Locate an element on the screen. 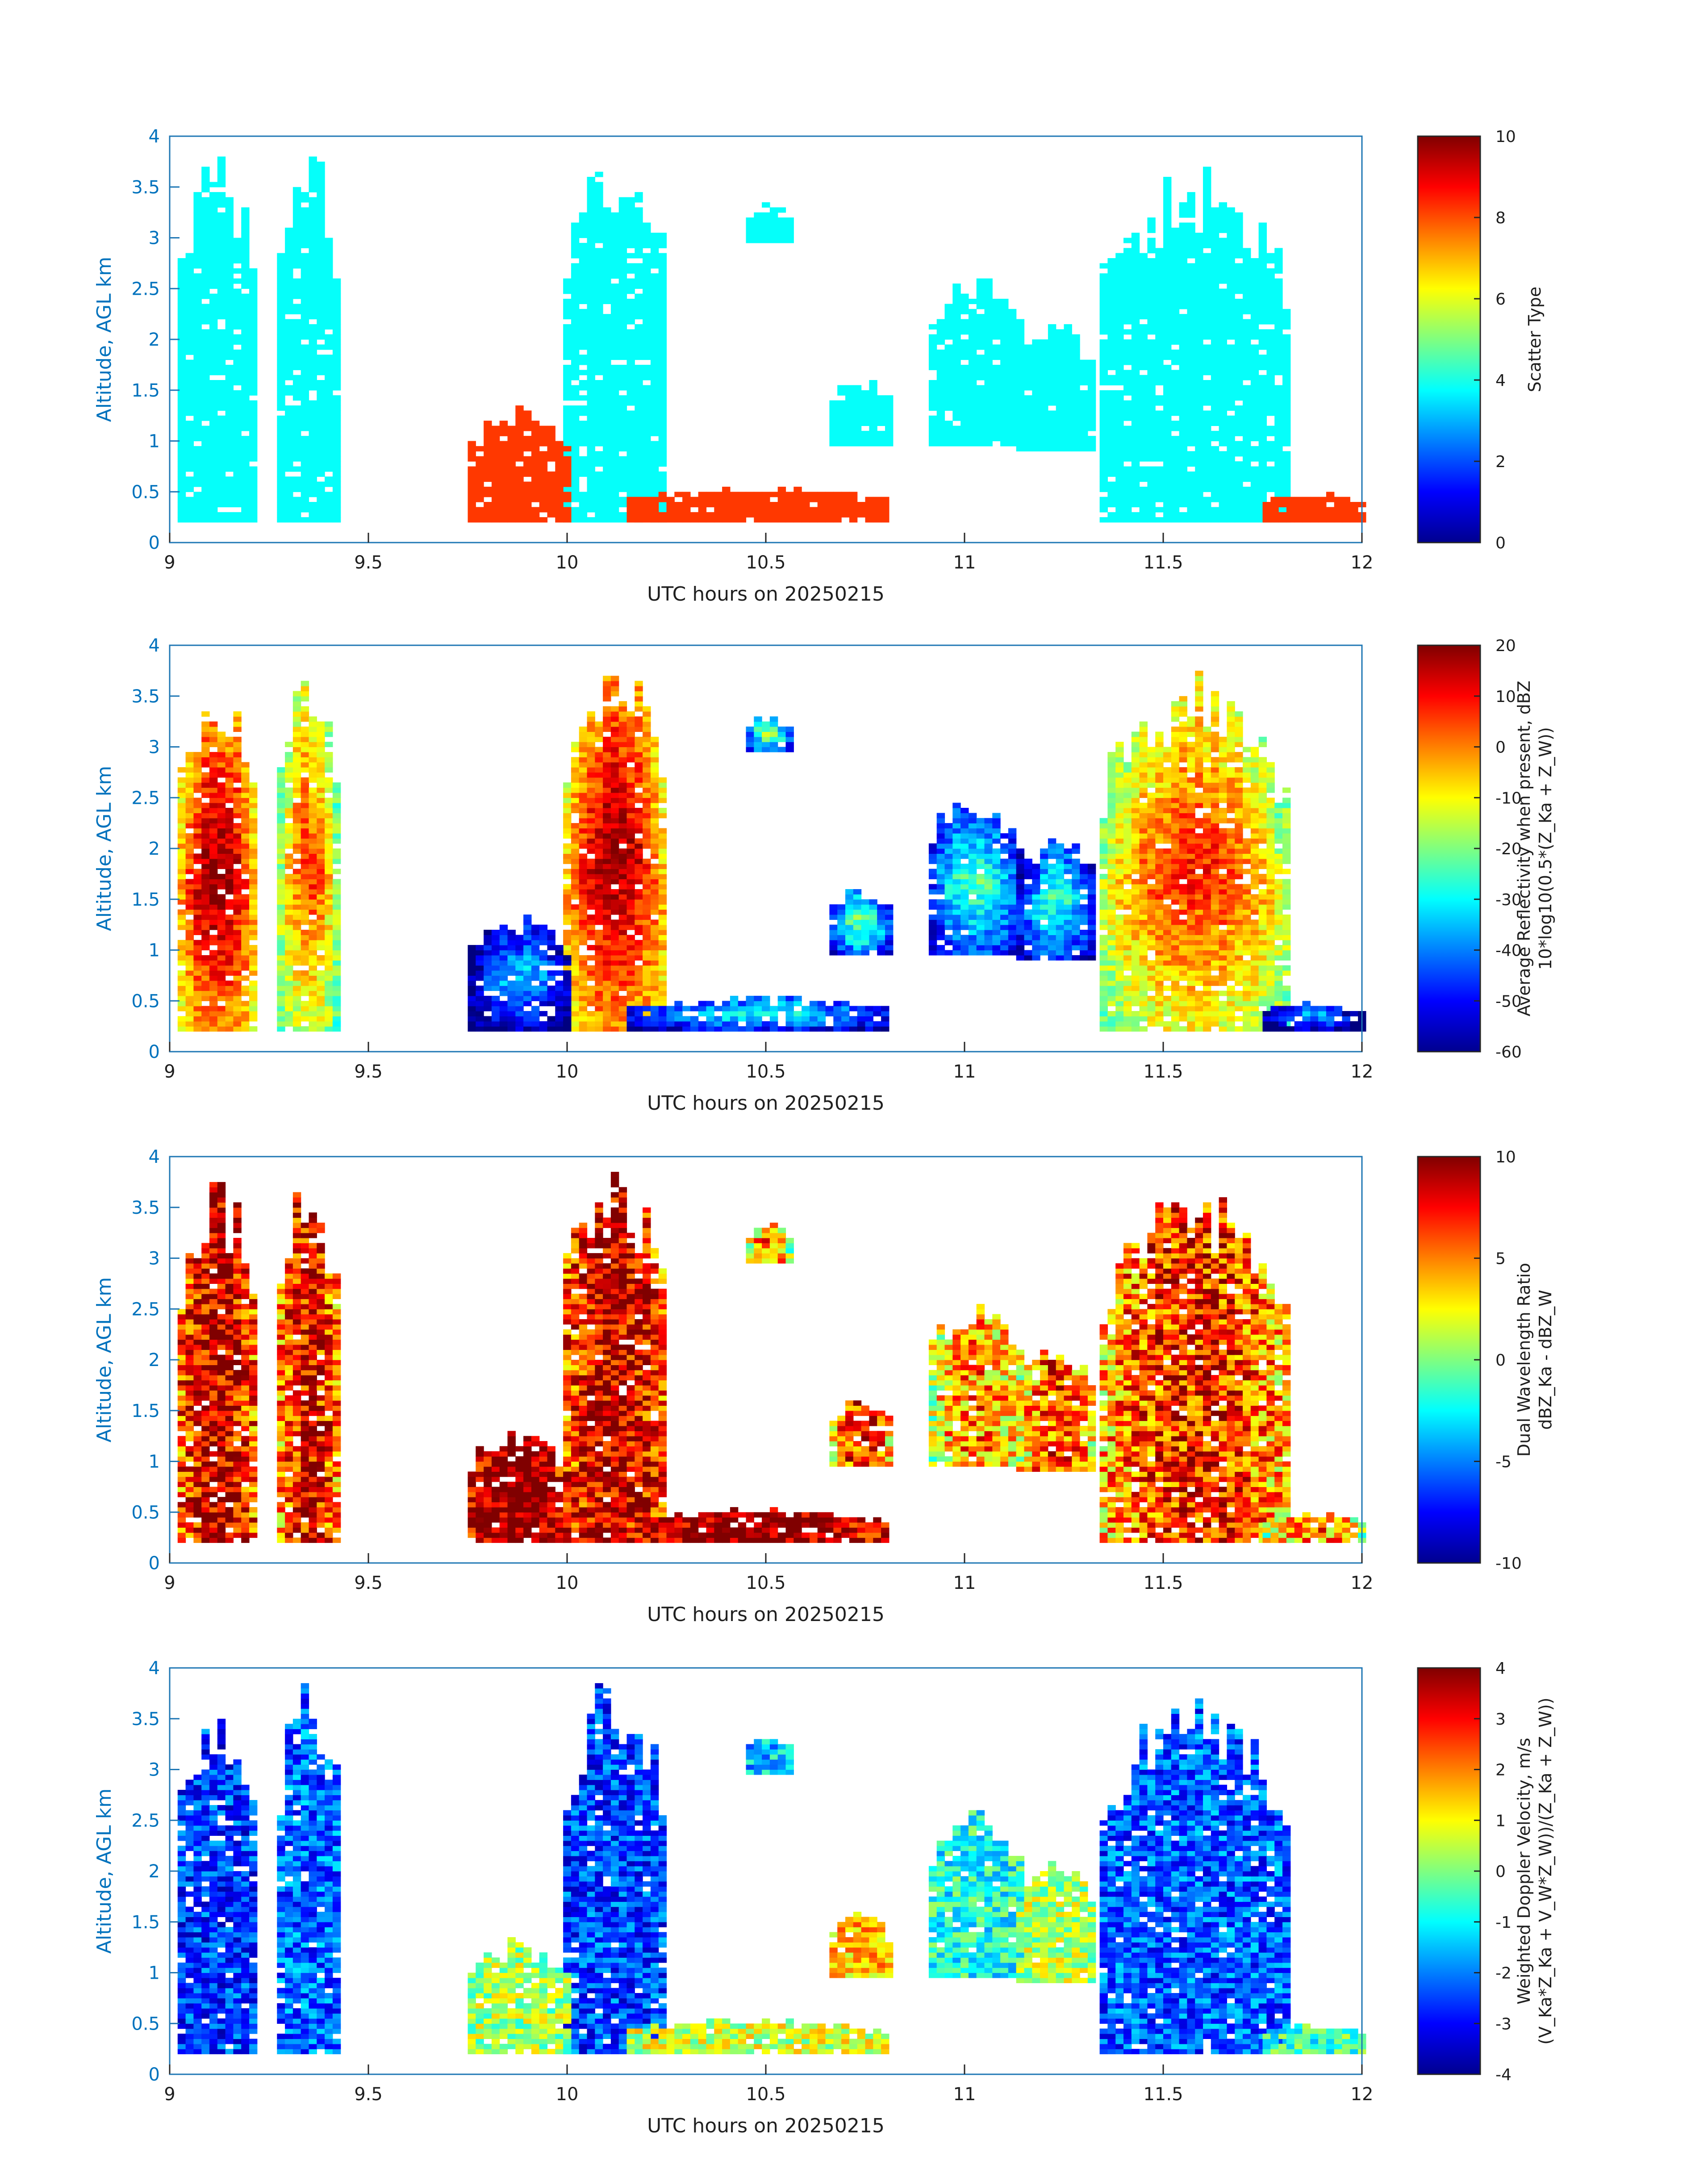 Image resolution: width=1708 pixels, height=2177 pixels. y-tick-label: 0.5 is located at coordinates (145, 492).